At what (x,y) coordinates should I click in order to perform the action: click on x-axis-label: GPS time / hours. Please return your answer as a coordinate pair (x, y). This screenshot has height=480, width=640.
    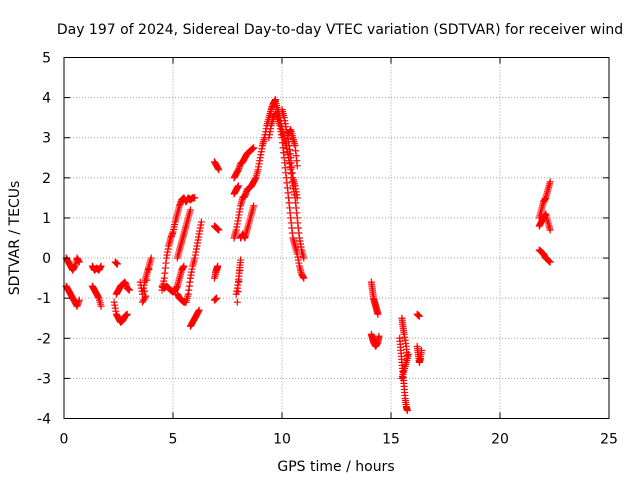
    Looking at the image, I should click on (335, 467).